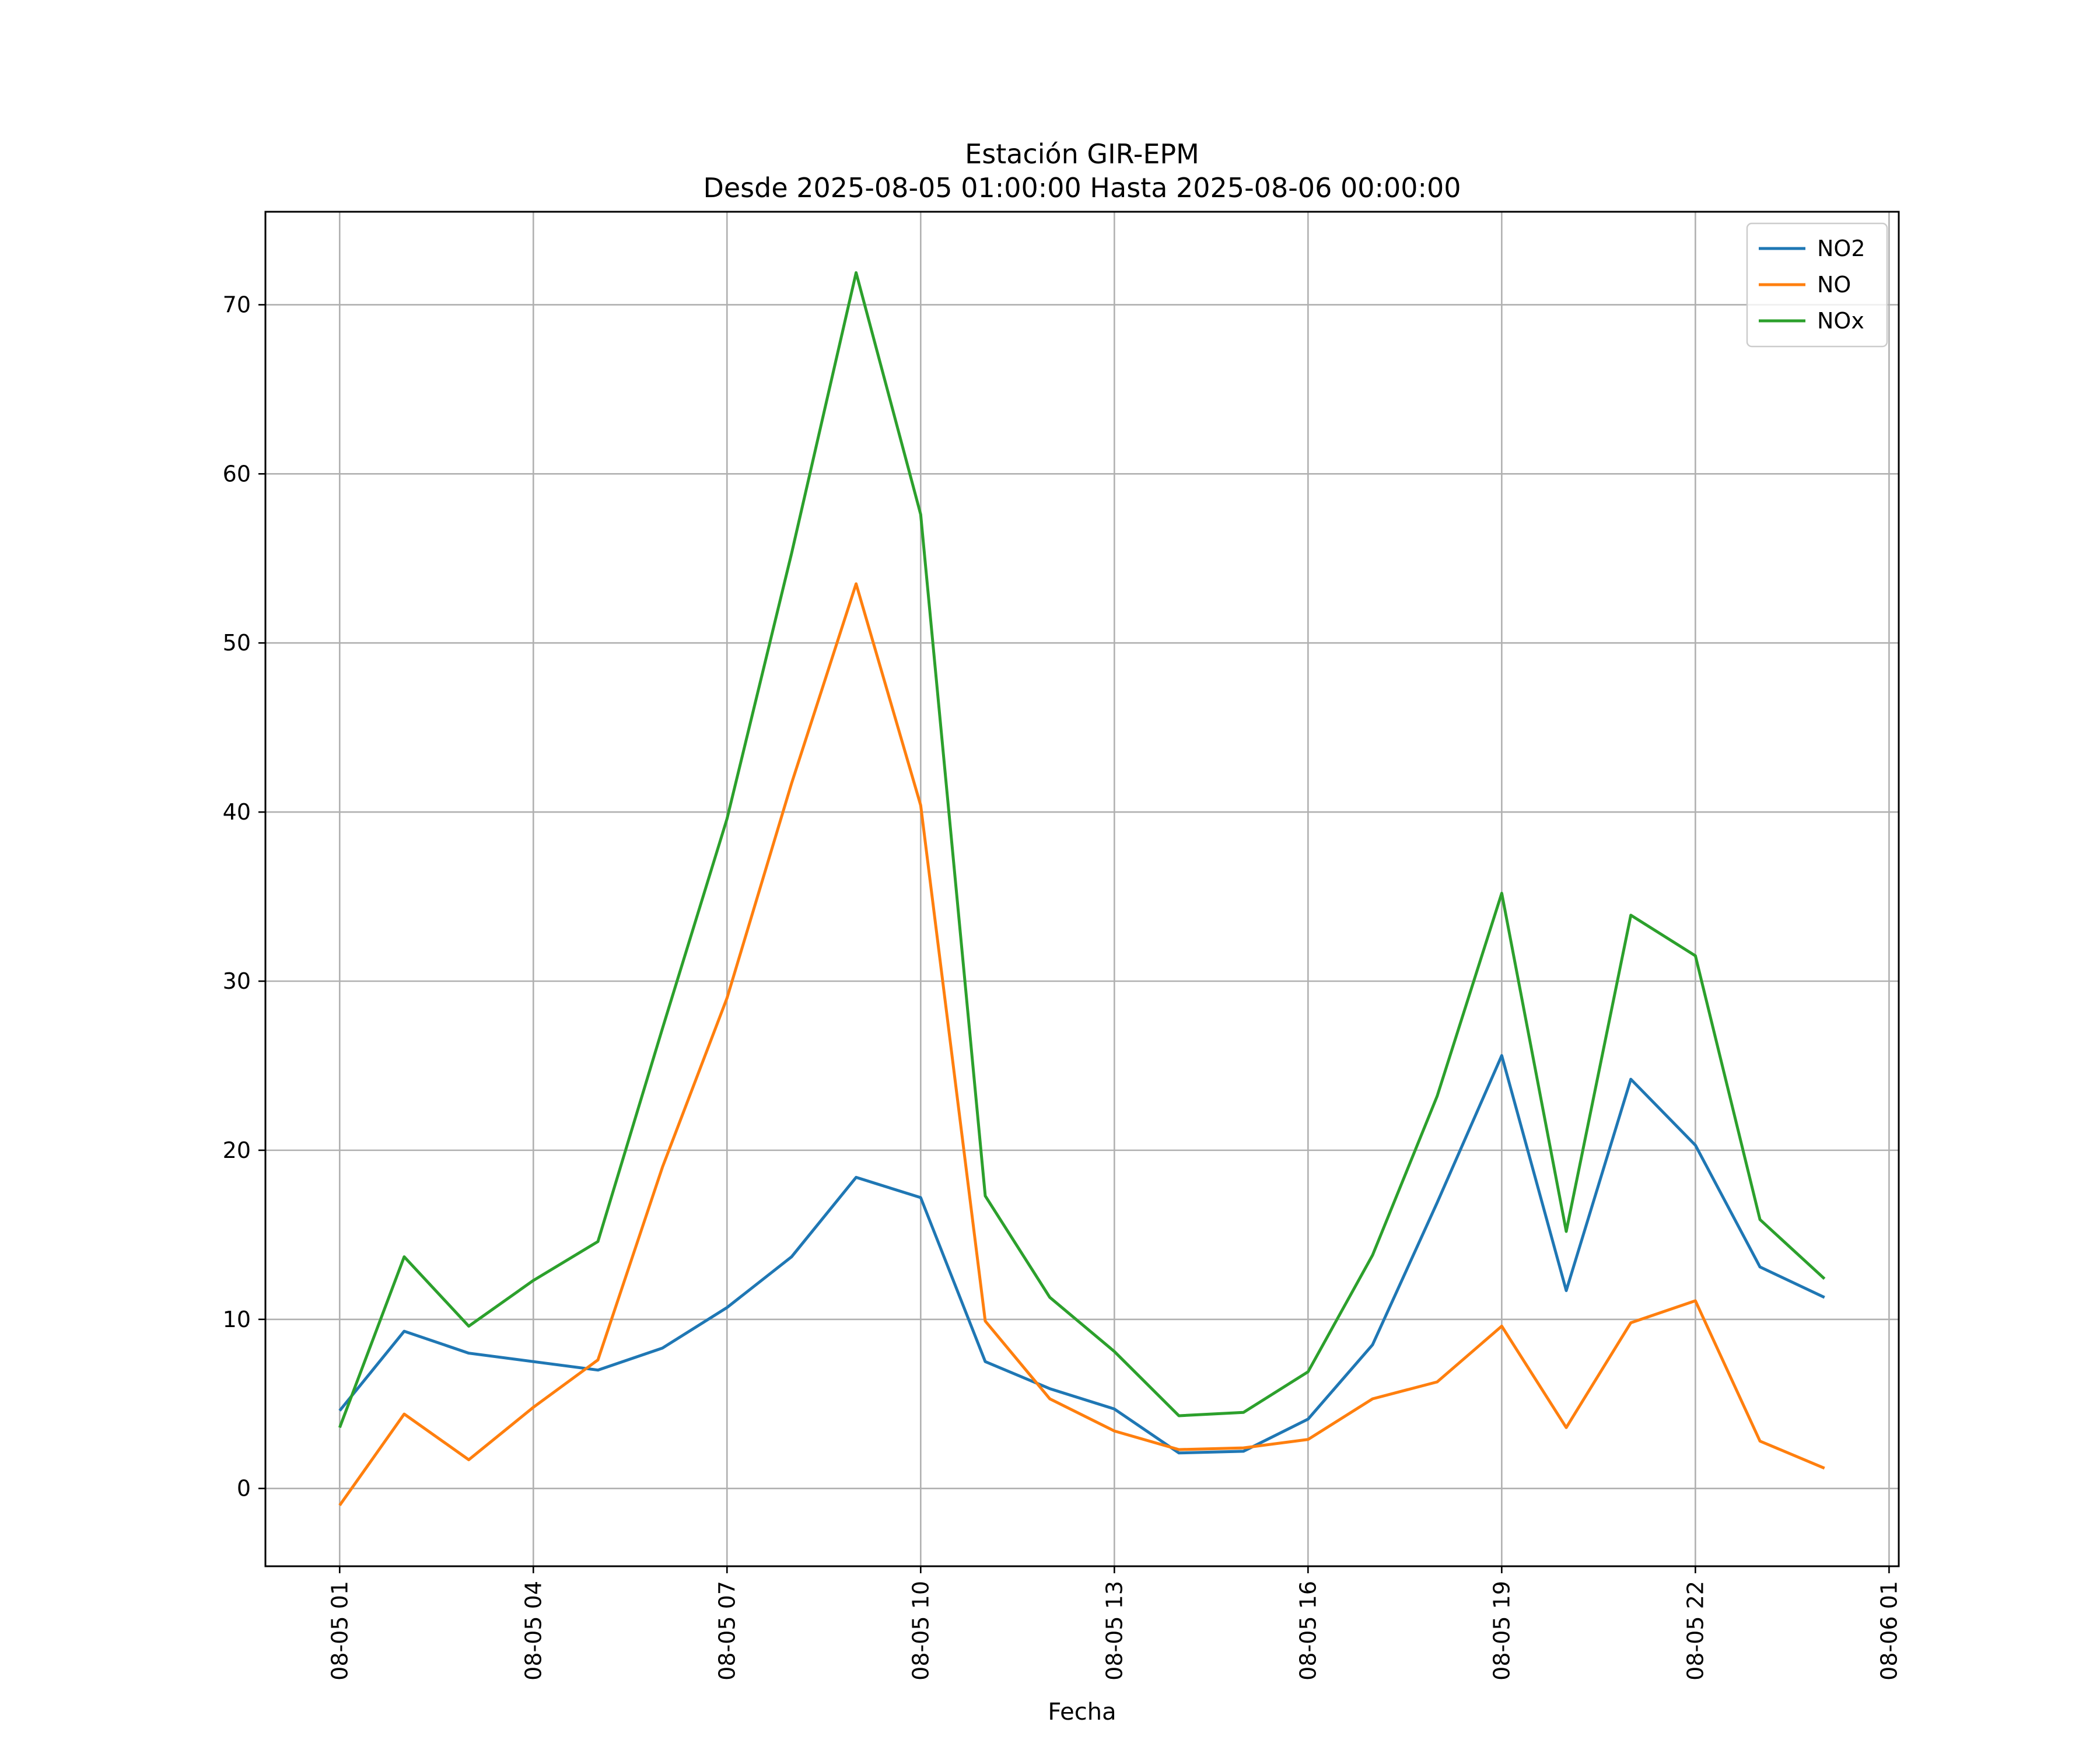 This screenshot has height=1750, width=2100. Describe the element at coordinates (244, 1489) in the screenshot. I see `y-tick-label: 0` at that location.